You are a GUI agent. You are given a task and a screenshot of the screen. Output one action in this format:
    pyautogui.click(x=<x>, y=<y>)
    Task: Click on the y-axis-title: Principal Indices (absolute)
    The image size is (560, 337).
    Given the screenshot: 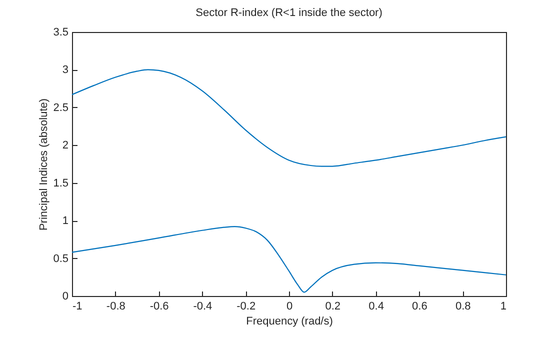 What is the action you would take?
    pyautogui.click(x=44, y=164)
    